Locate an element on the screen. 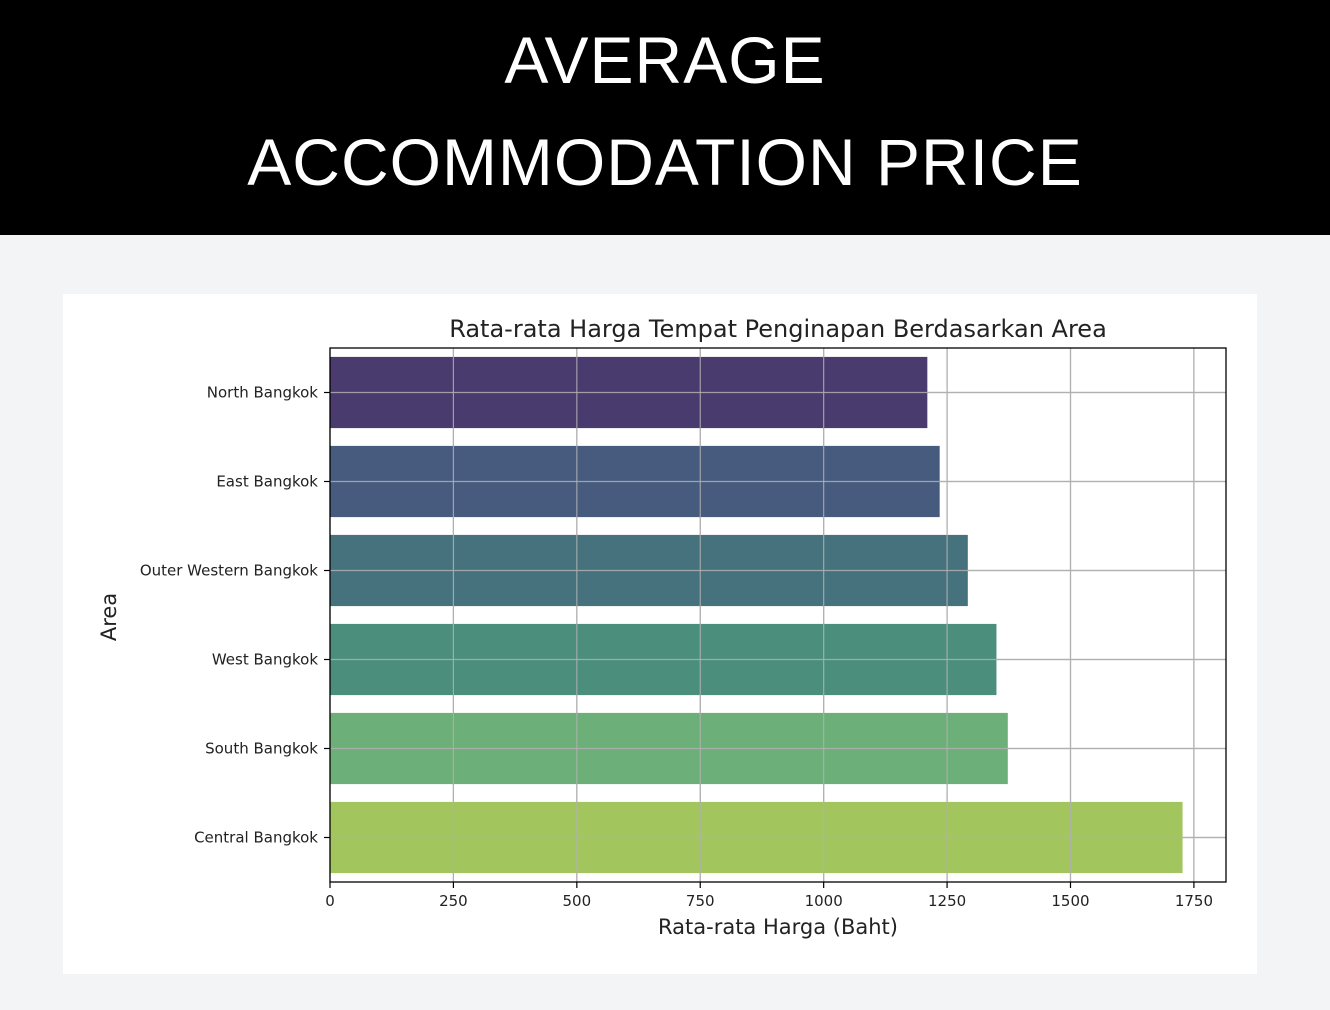 The width and height of the screenshot is (1330, 1010). x-tick-label: 0 is located at coordinates (330, 901).